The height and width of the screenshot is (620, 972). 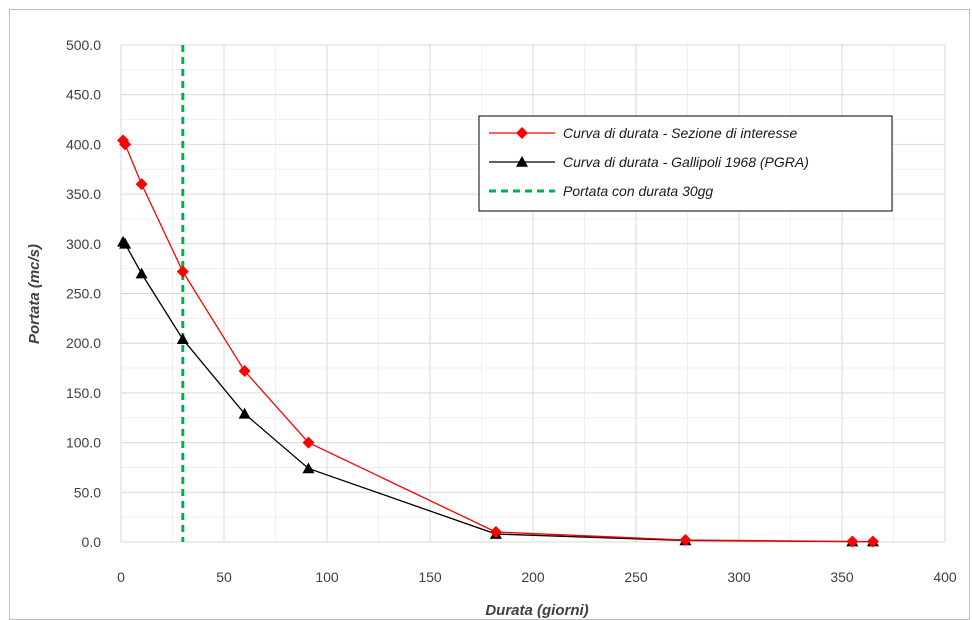 I want to click on x-tick-label: 400, so click(x=945, y=577).